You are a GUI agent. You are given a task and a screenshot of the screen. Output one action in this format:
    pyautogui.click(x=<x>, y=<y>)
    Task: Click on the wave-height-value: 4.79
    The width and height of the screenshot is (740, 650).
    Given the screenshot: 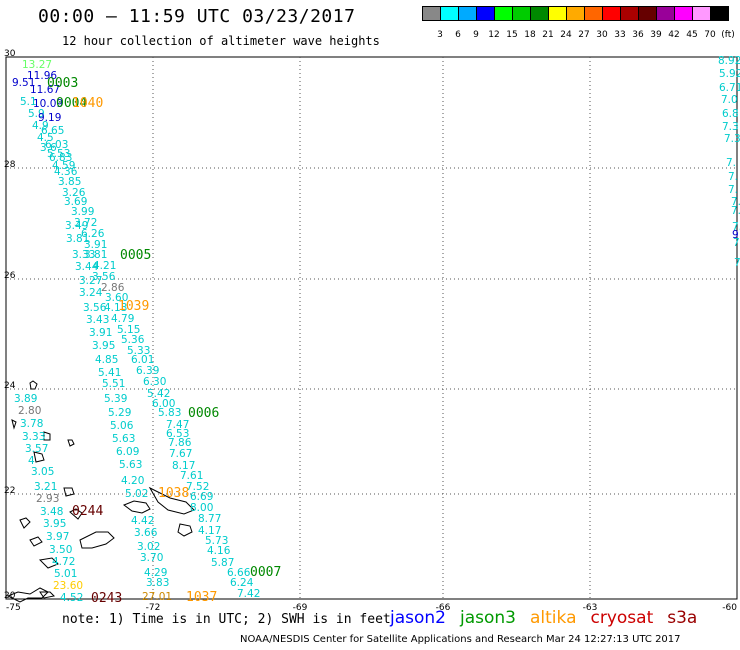 What is the action you would take?
    pyautogui.click(x=122, y=319)
    